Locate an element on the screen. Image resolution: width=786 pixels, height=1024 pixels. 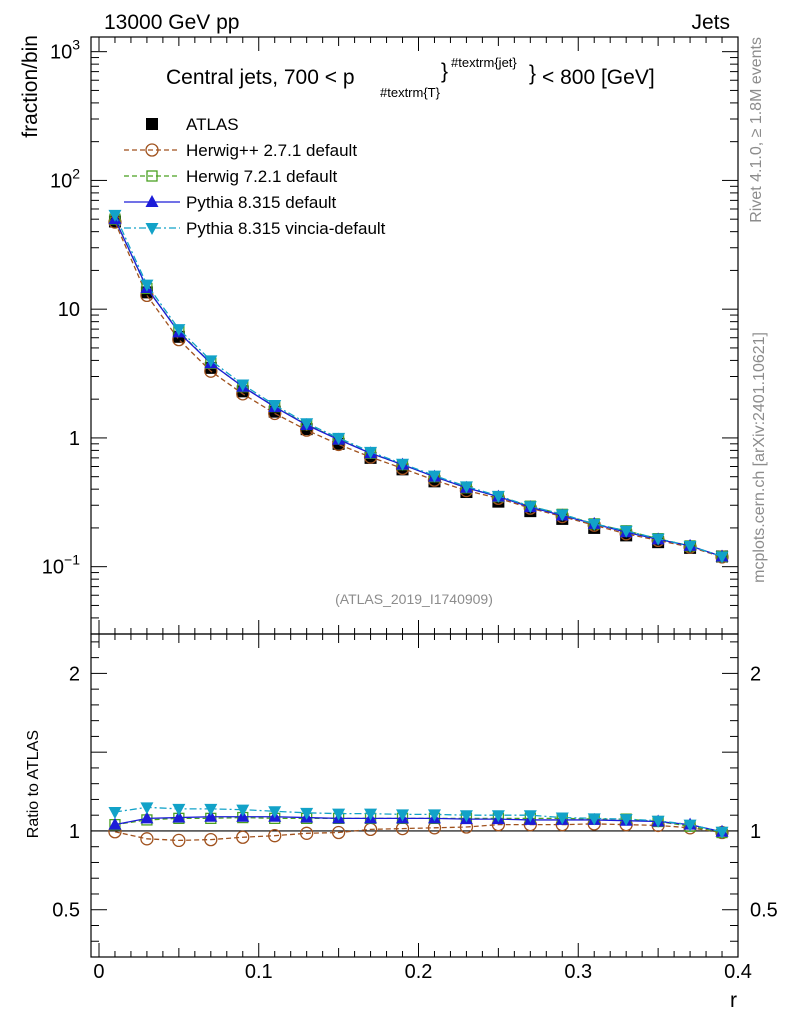
header-left: 13000 GeV pp is located at coordinates (171, 22).